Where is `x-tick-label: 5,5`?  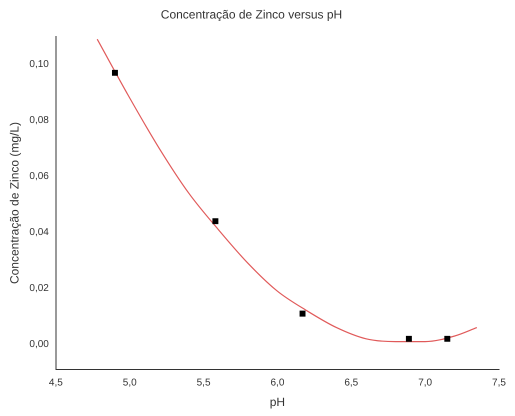
x-tick-label: 5,5 is located at coordinates (203, 382).